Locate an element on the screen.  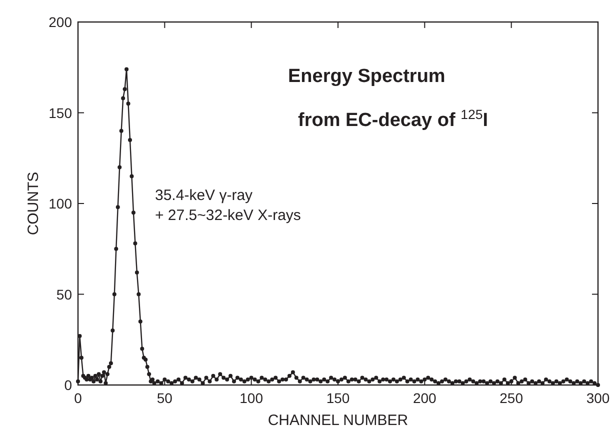
x-tick-label: 200 is located at coordinates (424, 398).